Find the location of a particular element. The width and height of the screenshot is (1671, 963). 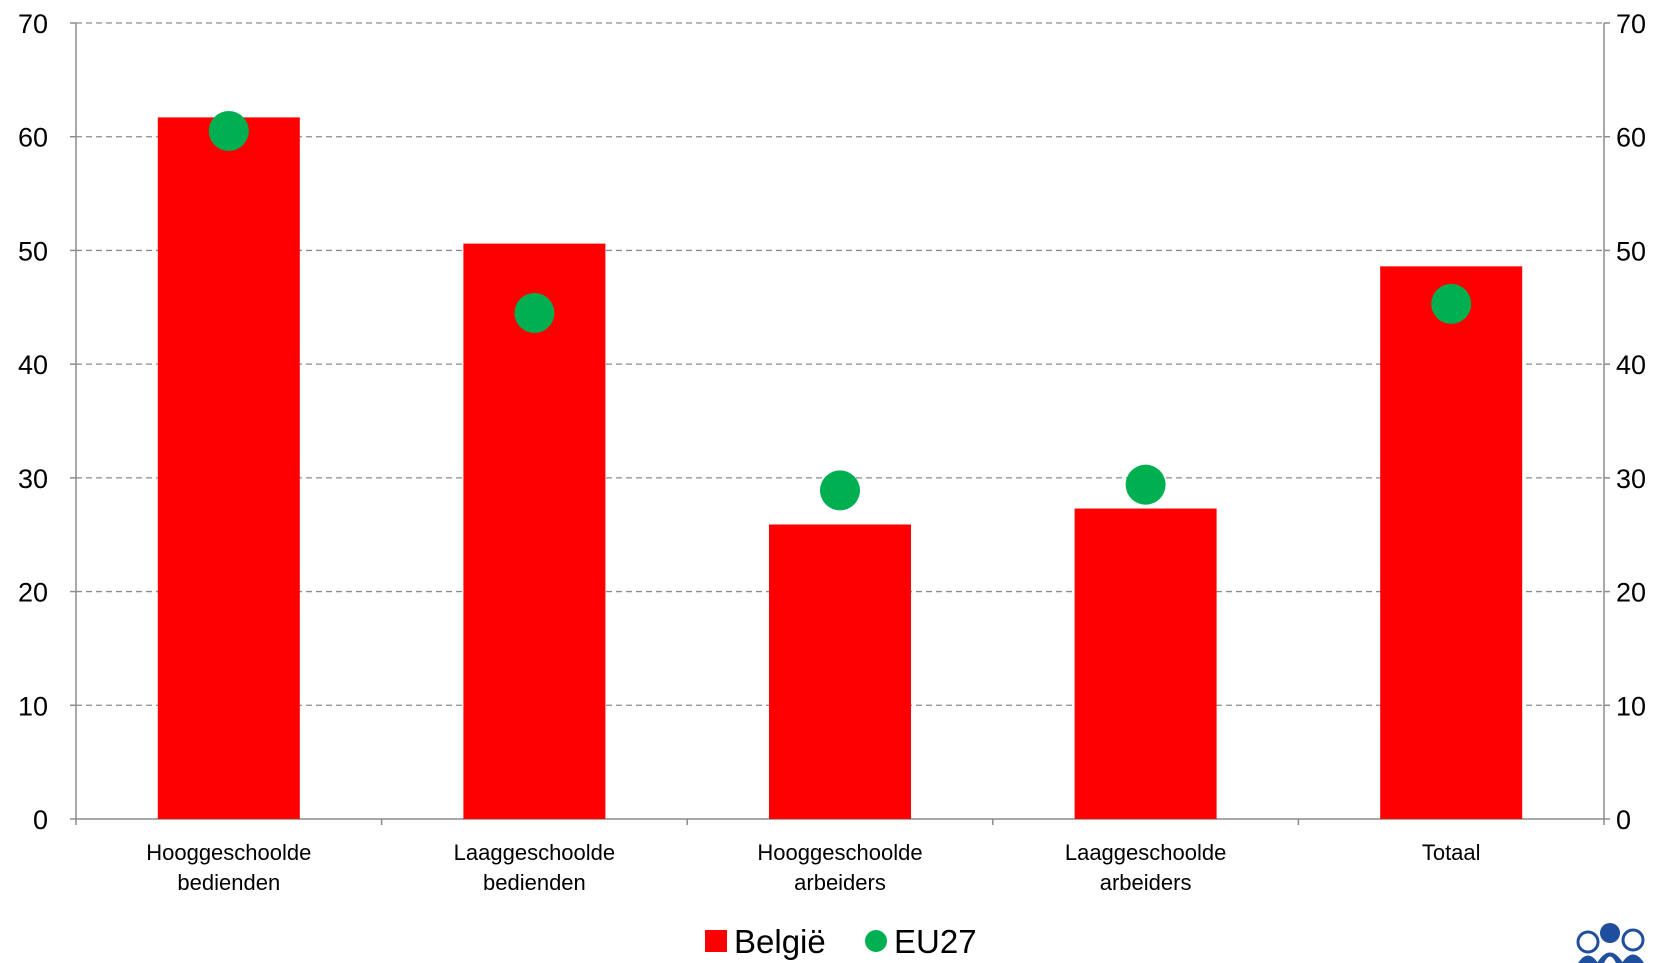

y-tick-label-left: 30 is located at coordinates (33, 479).